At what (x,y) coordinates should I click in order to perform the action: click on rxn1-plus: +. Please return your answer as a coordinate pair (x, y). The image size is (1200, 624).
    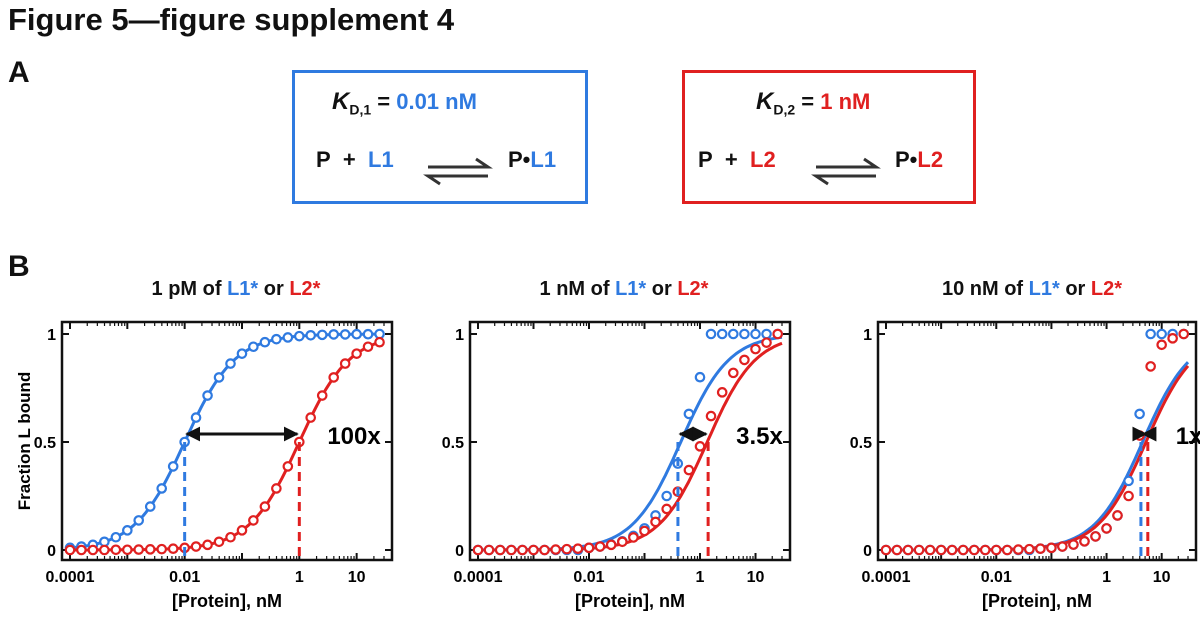
    Looking at the image, I should click on (349, 159).